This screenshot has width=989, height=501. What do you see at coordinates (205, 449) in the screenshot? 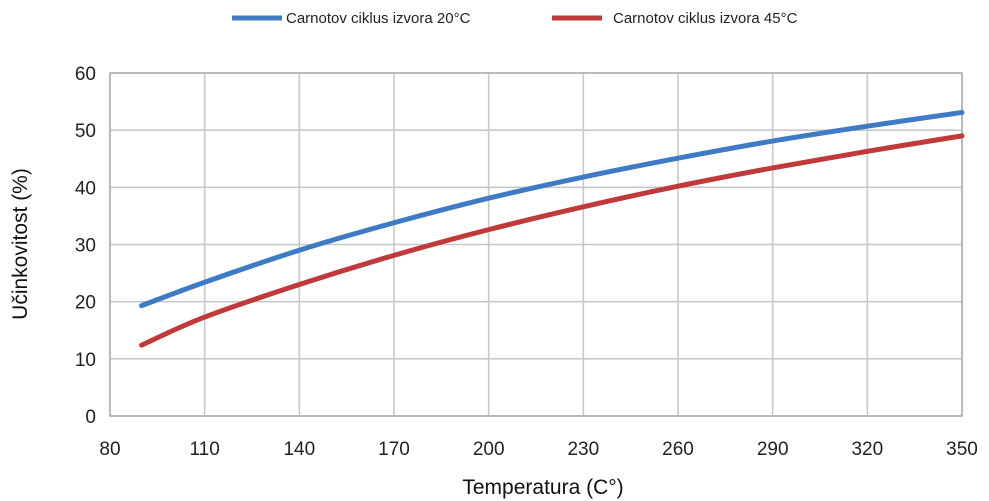
I see `x-tick-label: 110` at bounding box center [205, 449].